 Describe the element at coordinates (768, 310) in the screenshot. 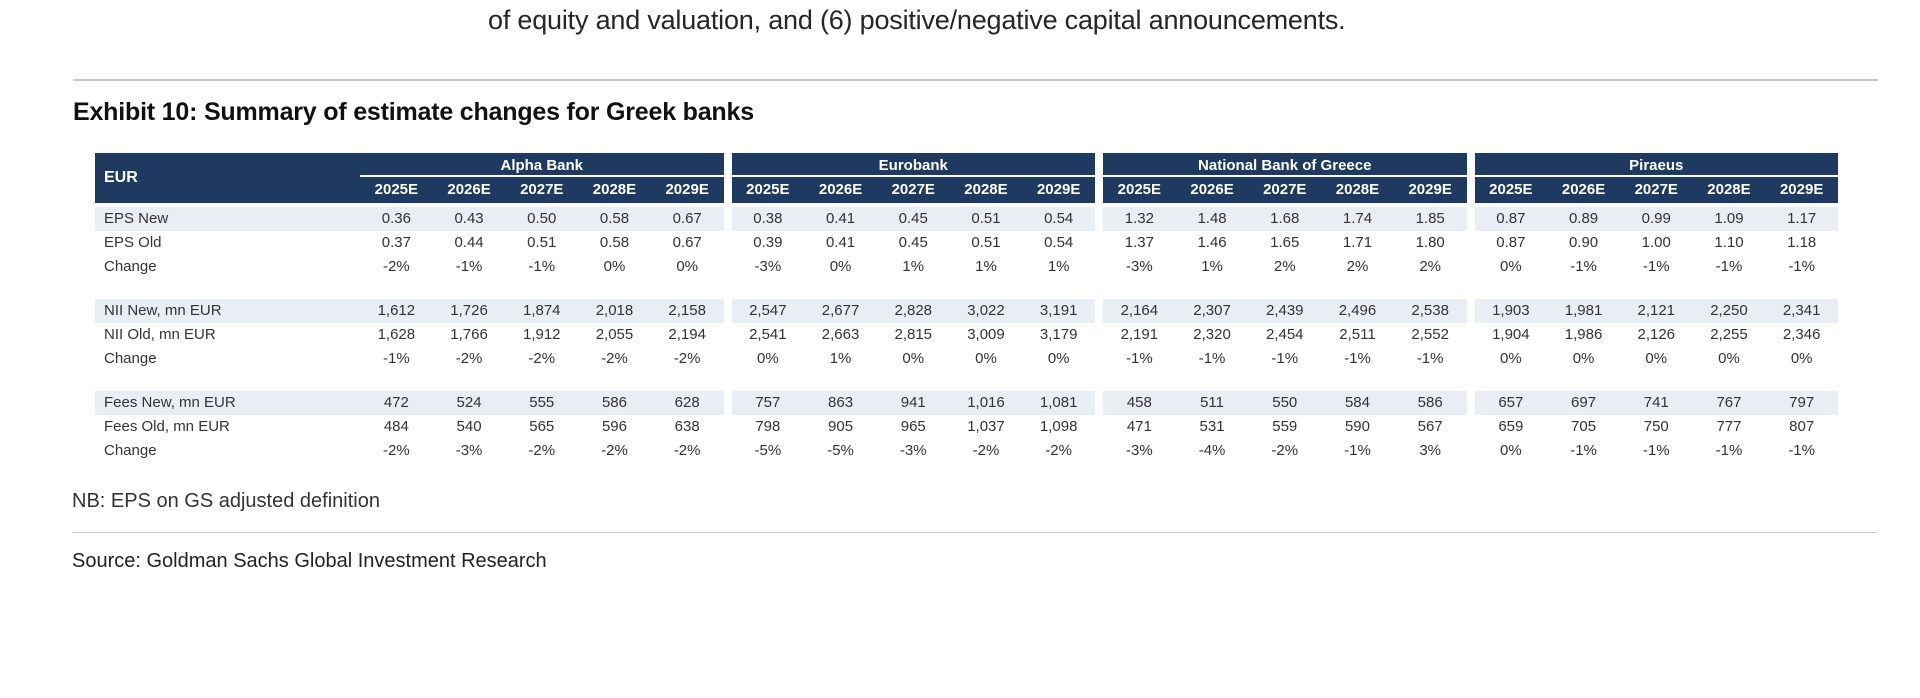

I see `table-cell: 2,547` at that location.